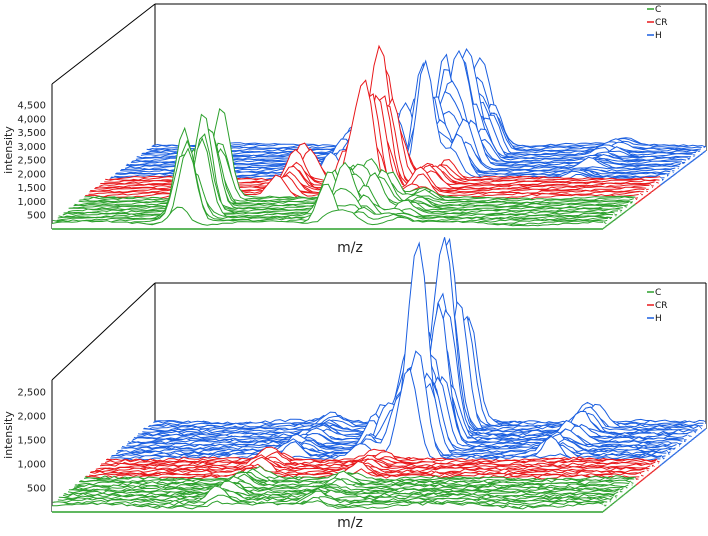  I want to click on y-tick-label: 3,500, so click(31, 133).